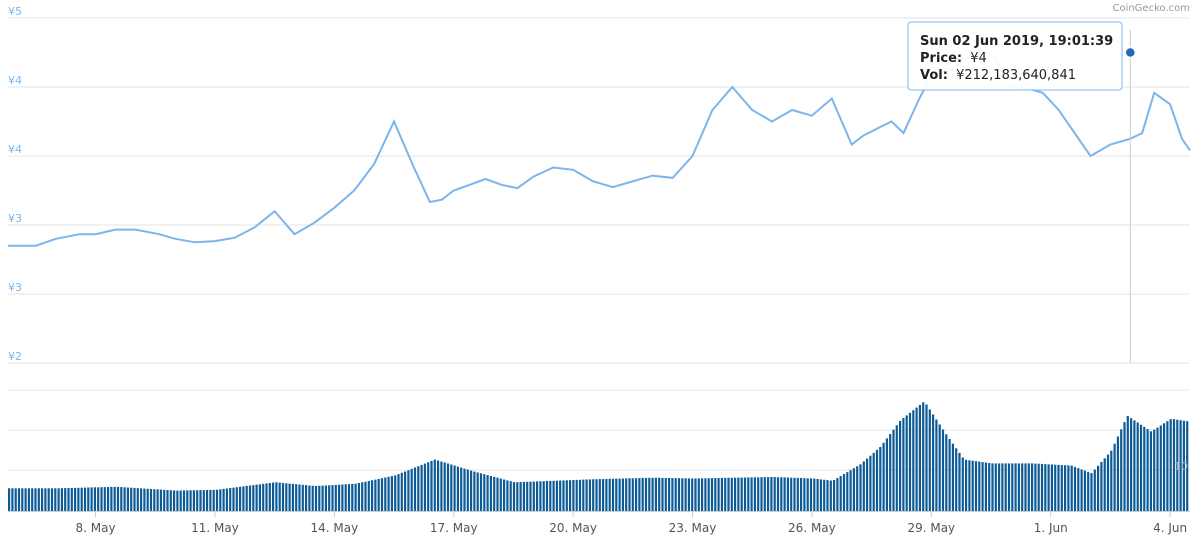 This screenshot has width=1200, height=552. What do you see at coordinates (15, 218) in the screenshot?
I see `y-tick-label: ¥3` at bounding box center [15, 218].